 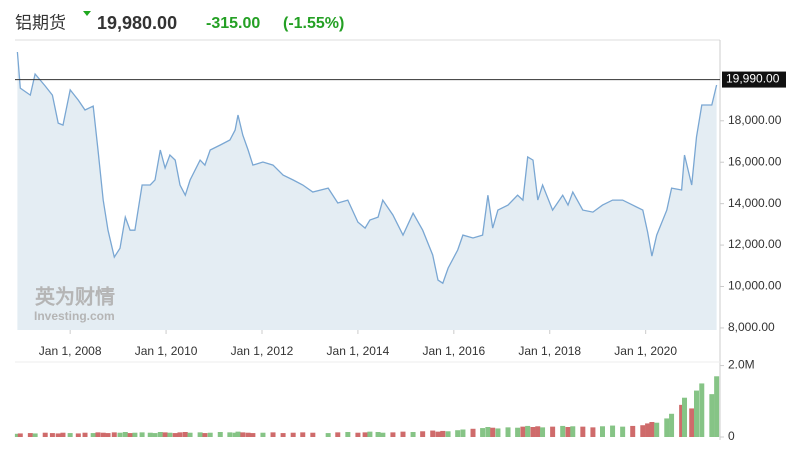 What do you see at coordinates (233, 23) in the screenshot?
I see `change: -315.00` at bounding box center [233, 23].